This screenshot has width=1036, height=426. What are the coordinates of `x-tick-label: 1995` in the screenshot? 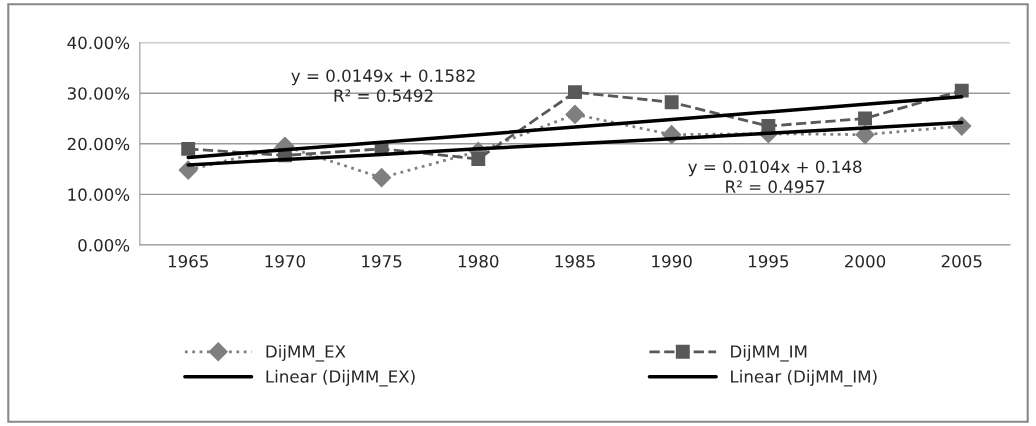 It's located at (768, 261).